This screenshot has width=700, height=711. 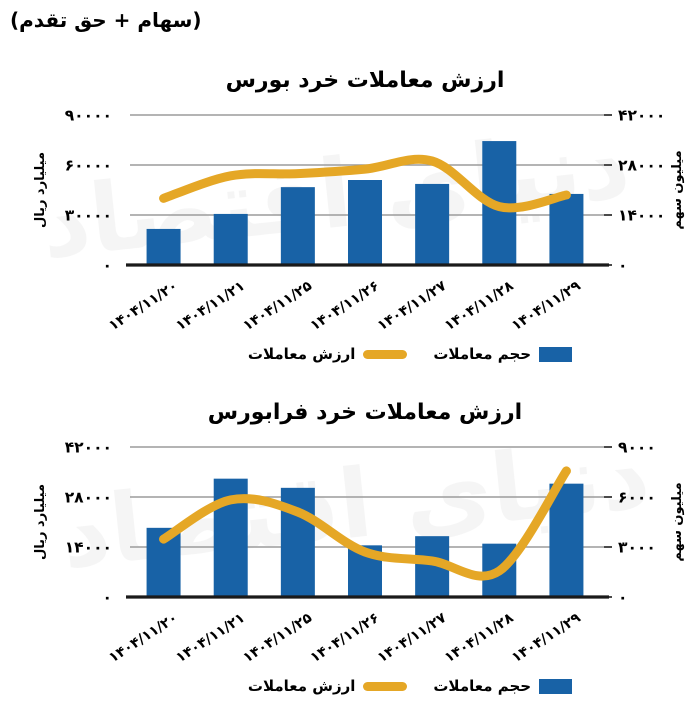 What do you see at coordinates (88, 548) in the screenshot?
I see `left-tick-label: ۱۴۰۰۰` at bounding box center [88, 548].